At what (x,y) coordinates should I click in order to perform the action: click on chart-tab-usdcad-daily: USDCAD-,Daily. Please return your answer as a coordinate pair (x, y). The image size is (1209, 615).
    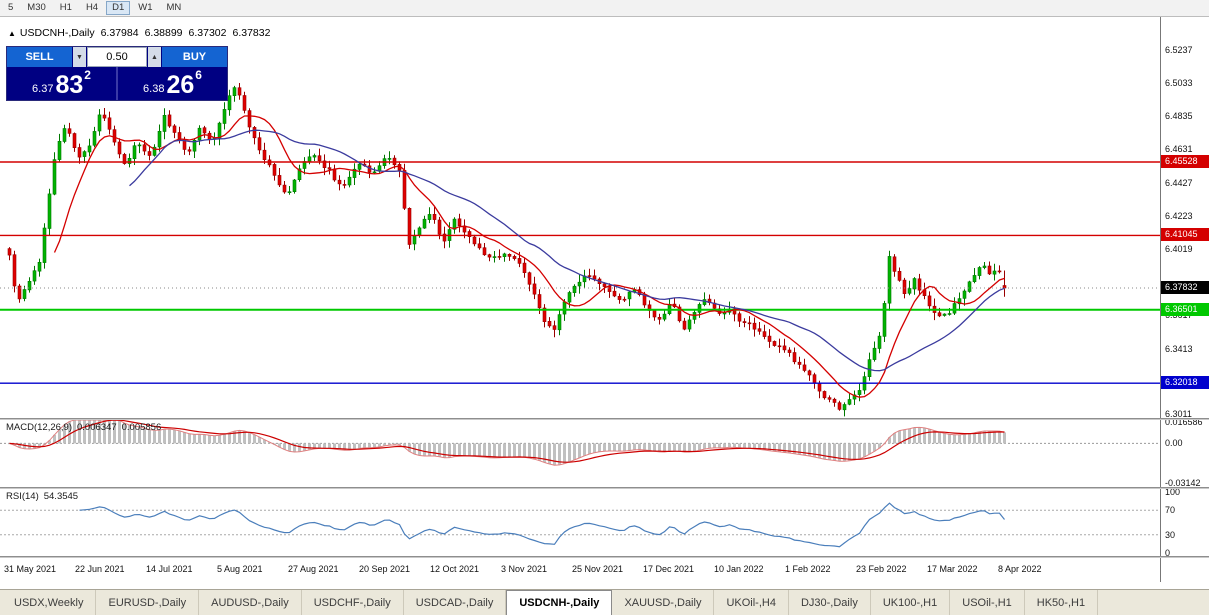
    Looking at the image, I should click on (455, 602).